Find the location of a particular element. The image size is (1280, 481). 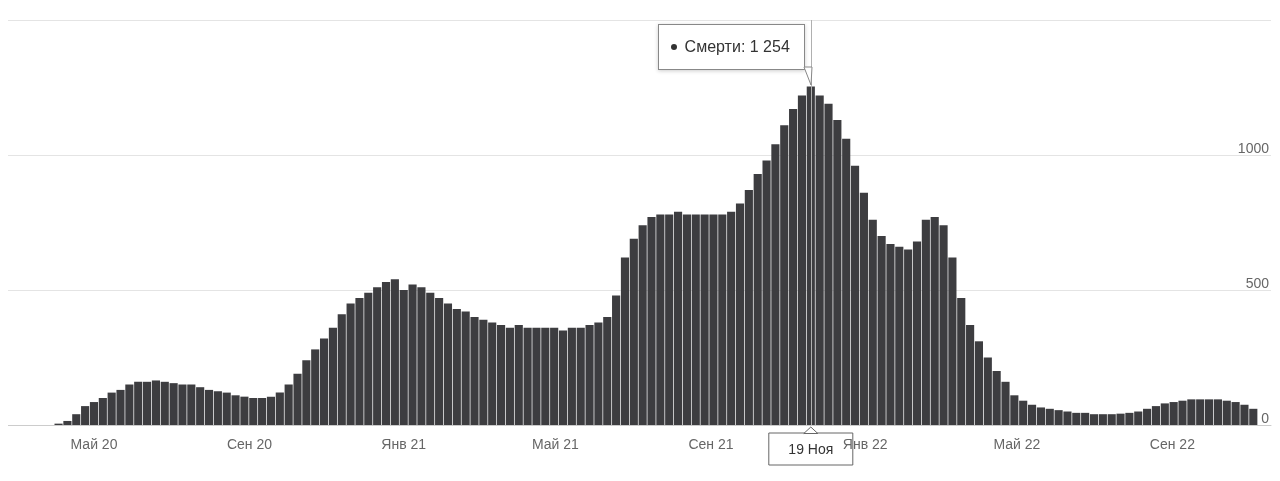

x-tick-label: Сен 21 is located at coordinates (711, 444).